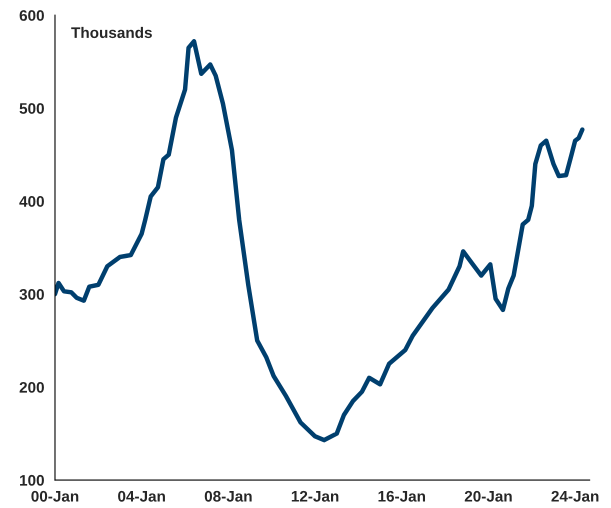 This screenshot has height=508, width=611. I want to click on x-tick-label: 08-Jan, so click(228, 496).